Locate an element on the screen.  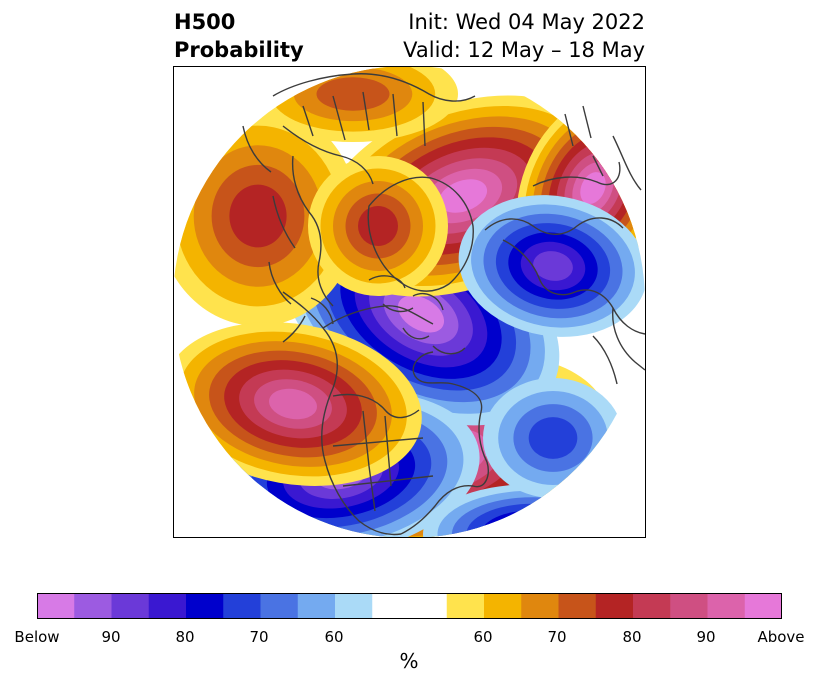
probability-colorbar is located at coordinates (409, 606).